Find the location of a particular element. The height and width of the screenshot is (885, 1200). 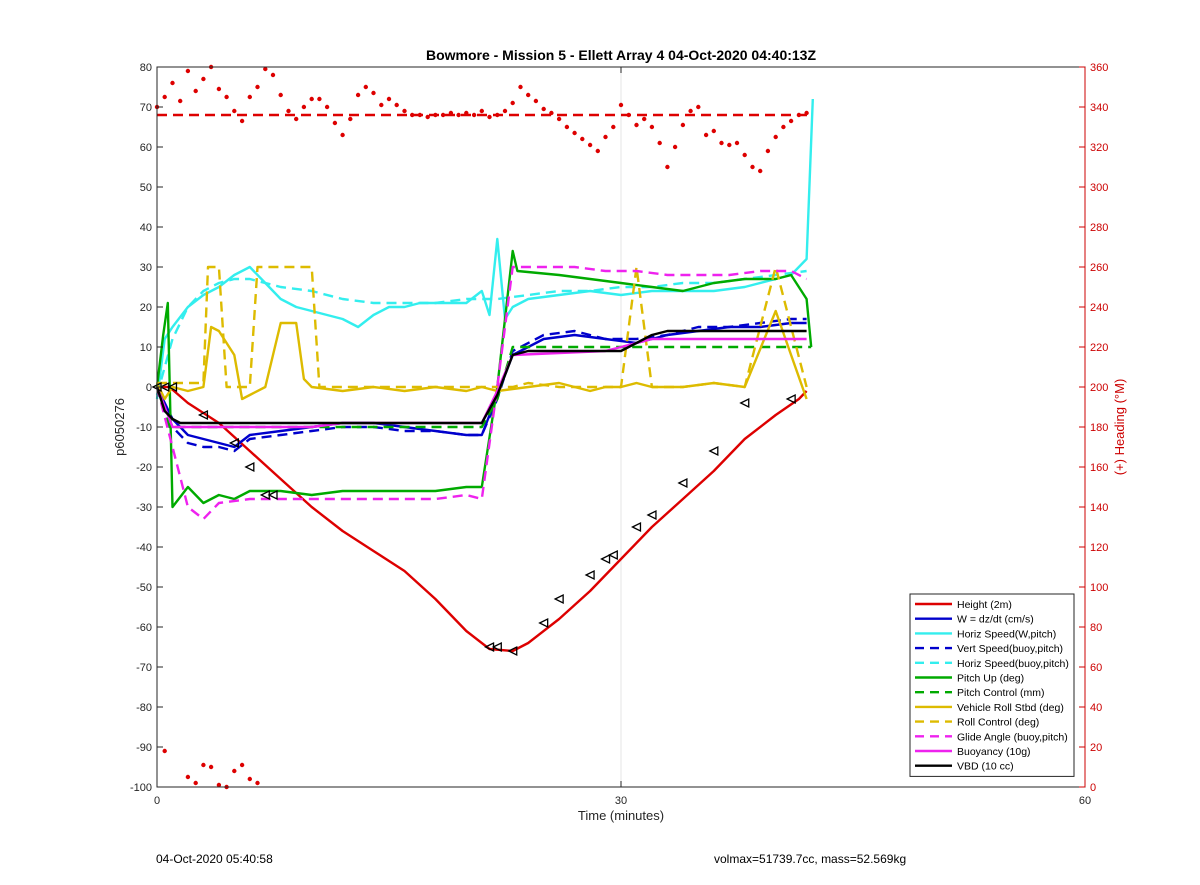

legend-box is located at coordinates (992, 685).